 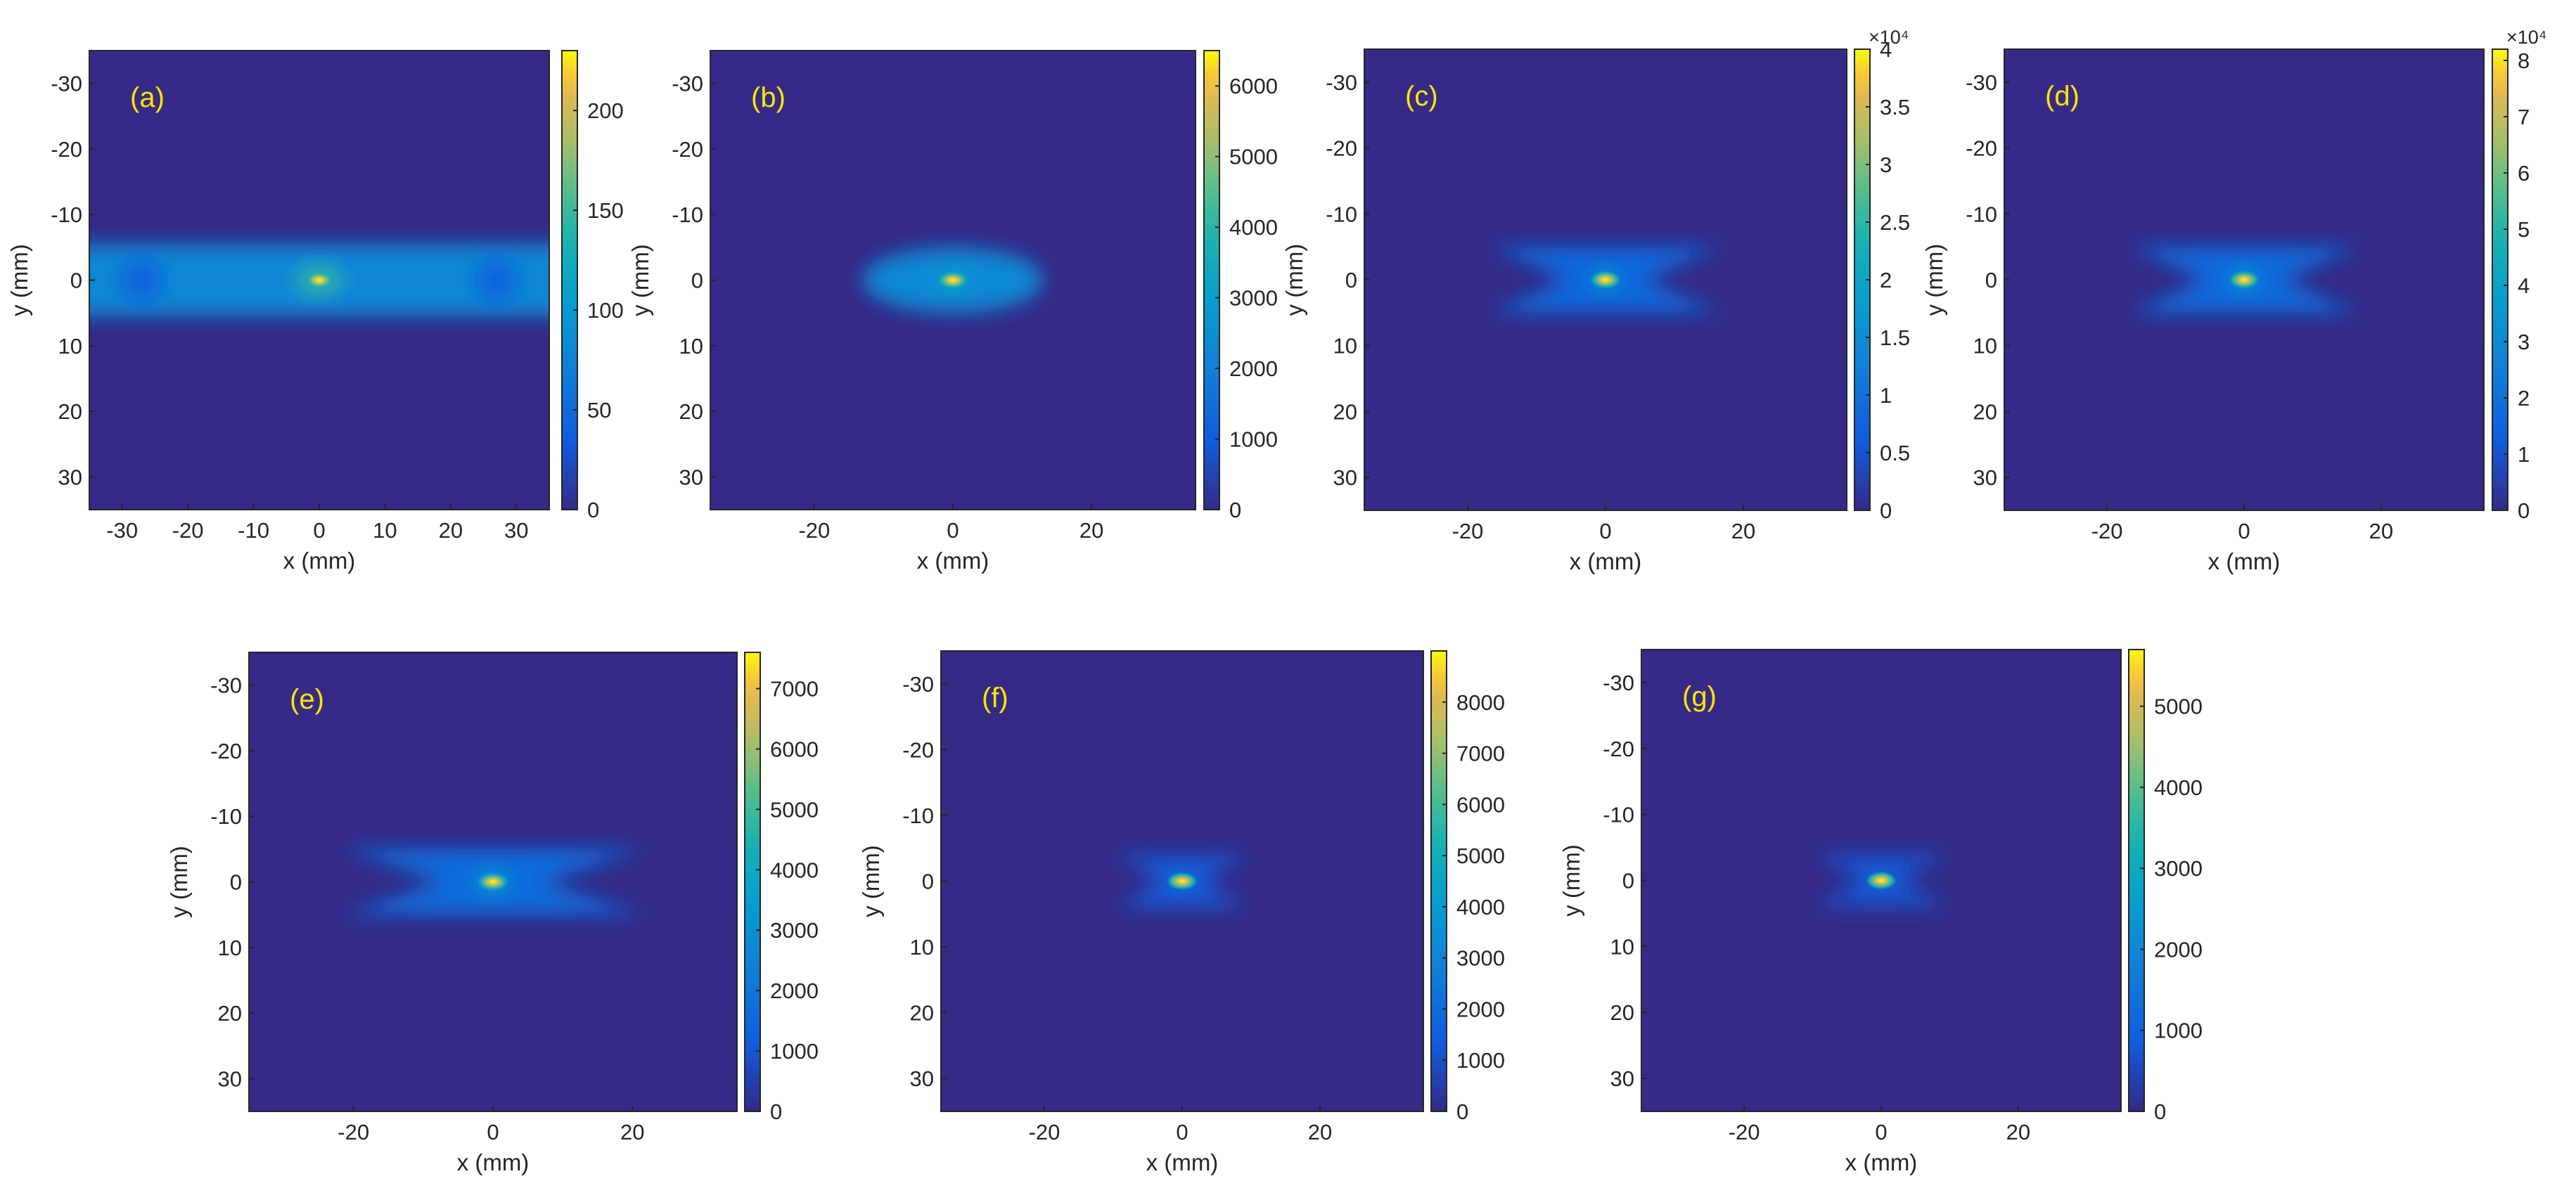 I want to click on colorbar-tick-label: 1.5, so click(x=1895, y=337).